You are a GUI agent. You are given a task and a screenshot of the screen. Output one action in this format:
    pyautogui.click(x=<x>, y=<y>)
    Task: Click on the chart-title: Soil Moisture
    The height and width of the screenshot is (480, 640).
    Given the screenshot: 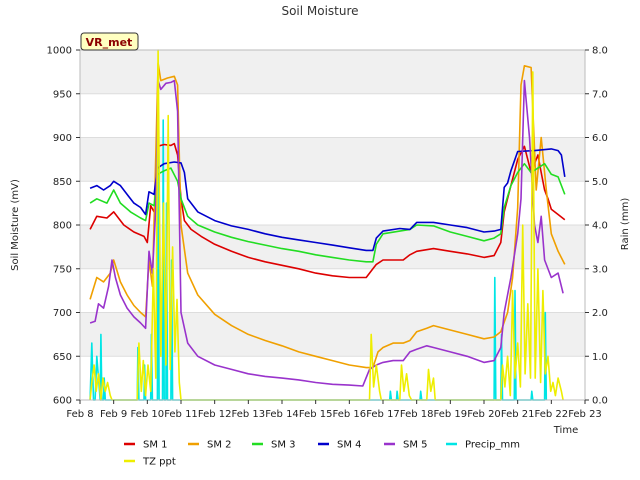 What is the action you would take?
    pyautogui.click(x=319, y=11)
    